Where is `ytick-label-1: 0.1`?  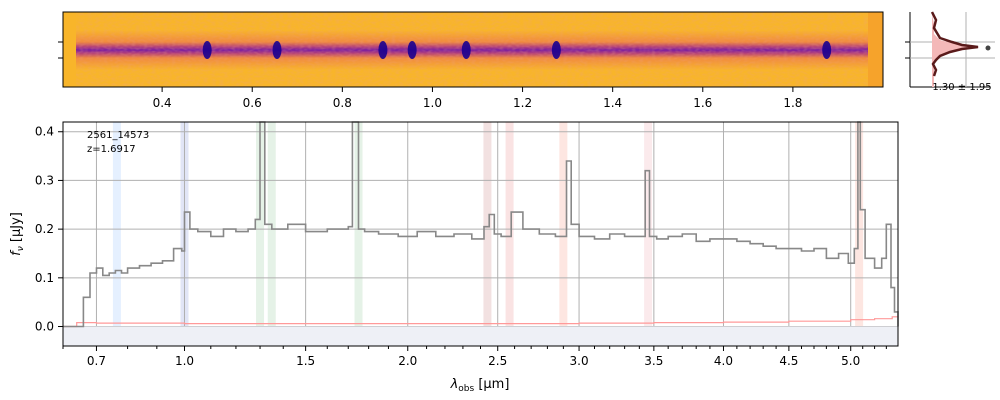
ytick-label-1: 0.1 is located at coordinates (44, 278).